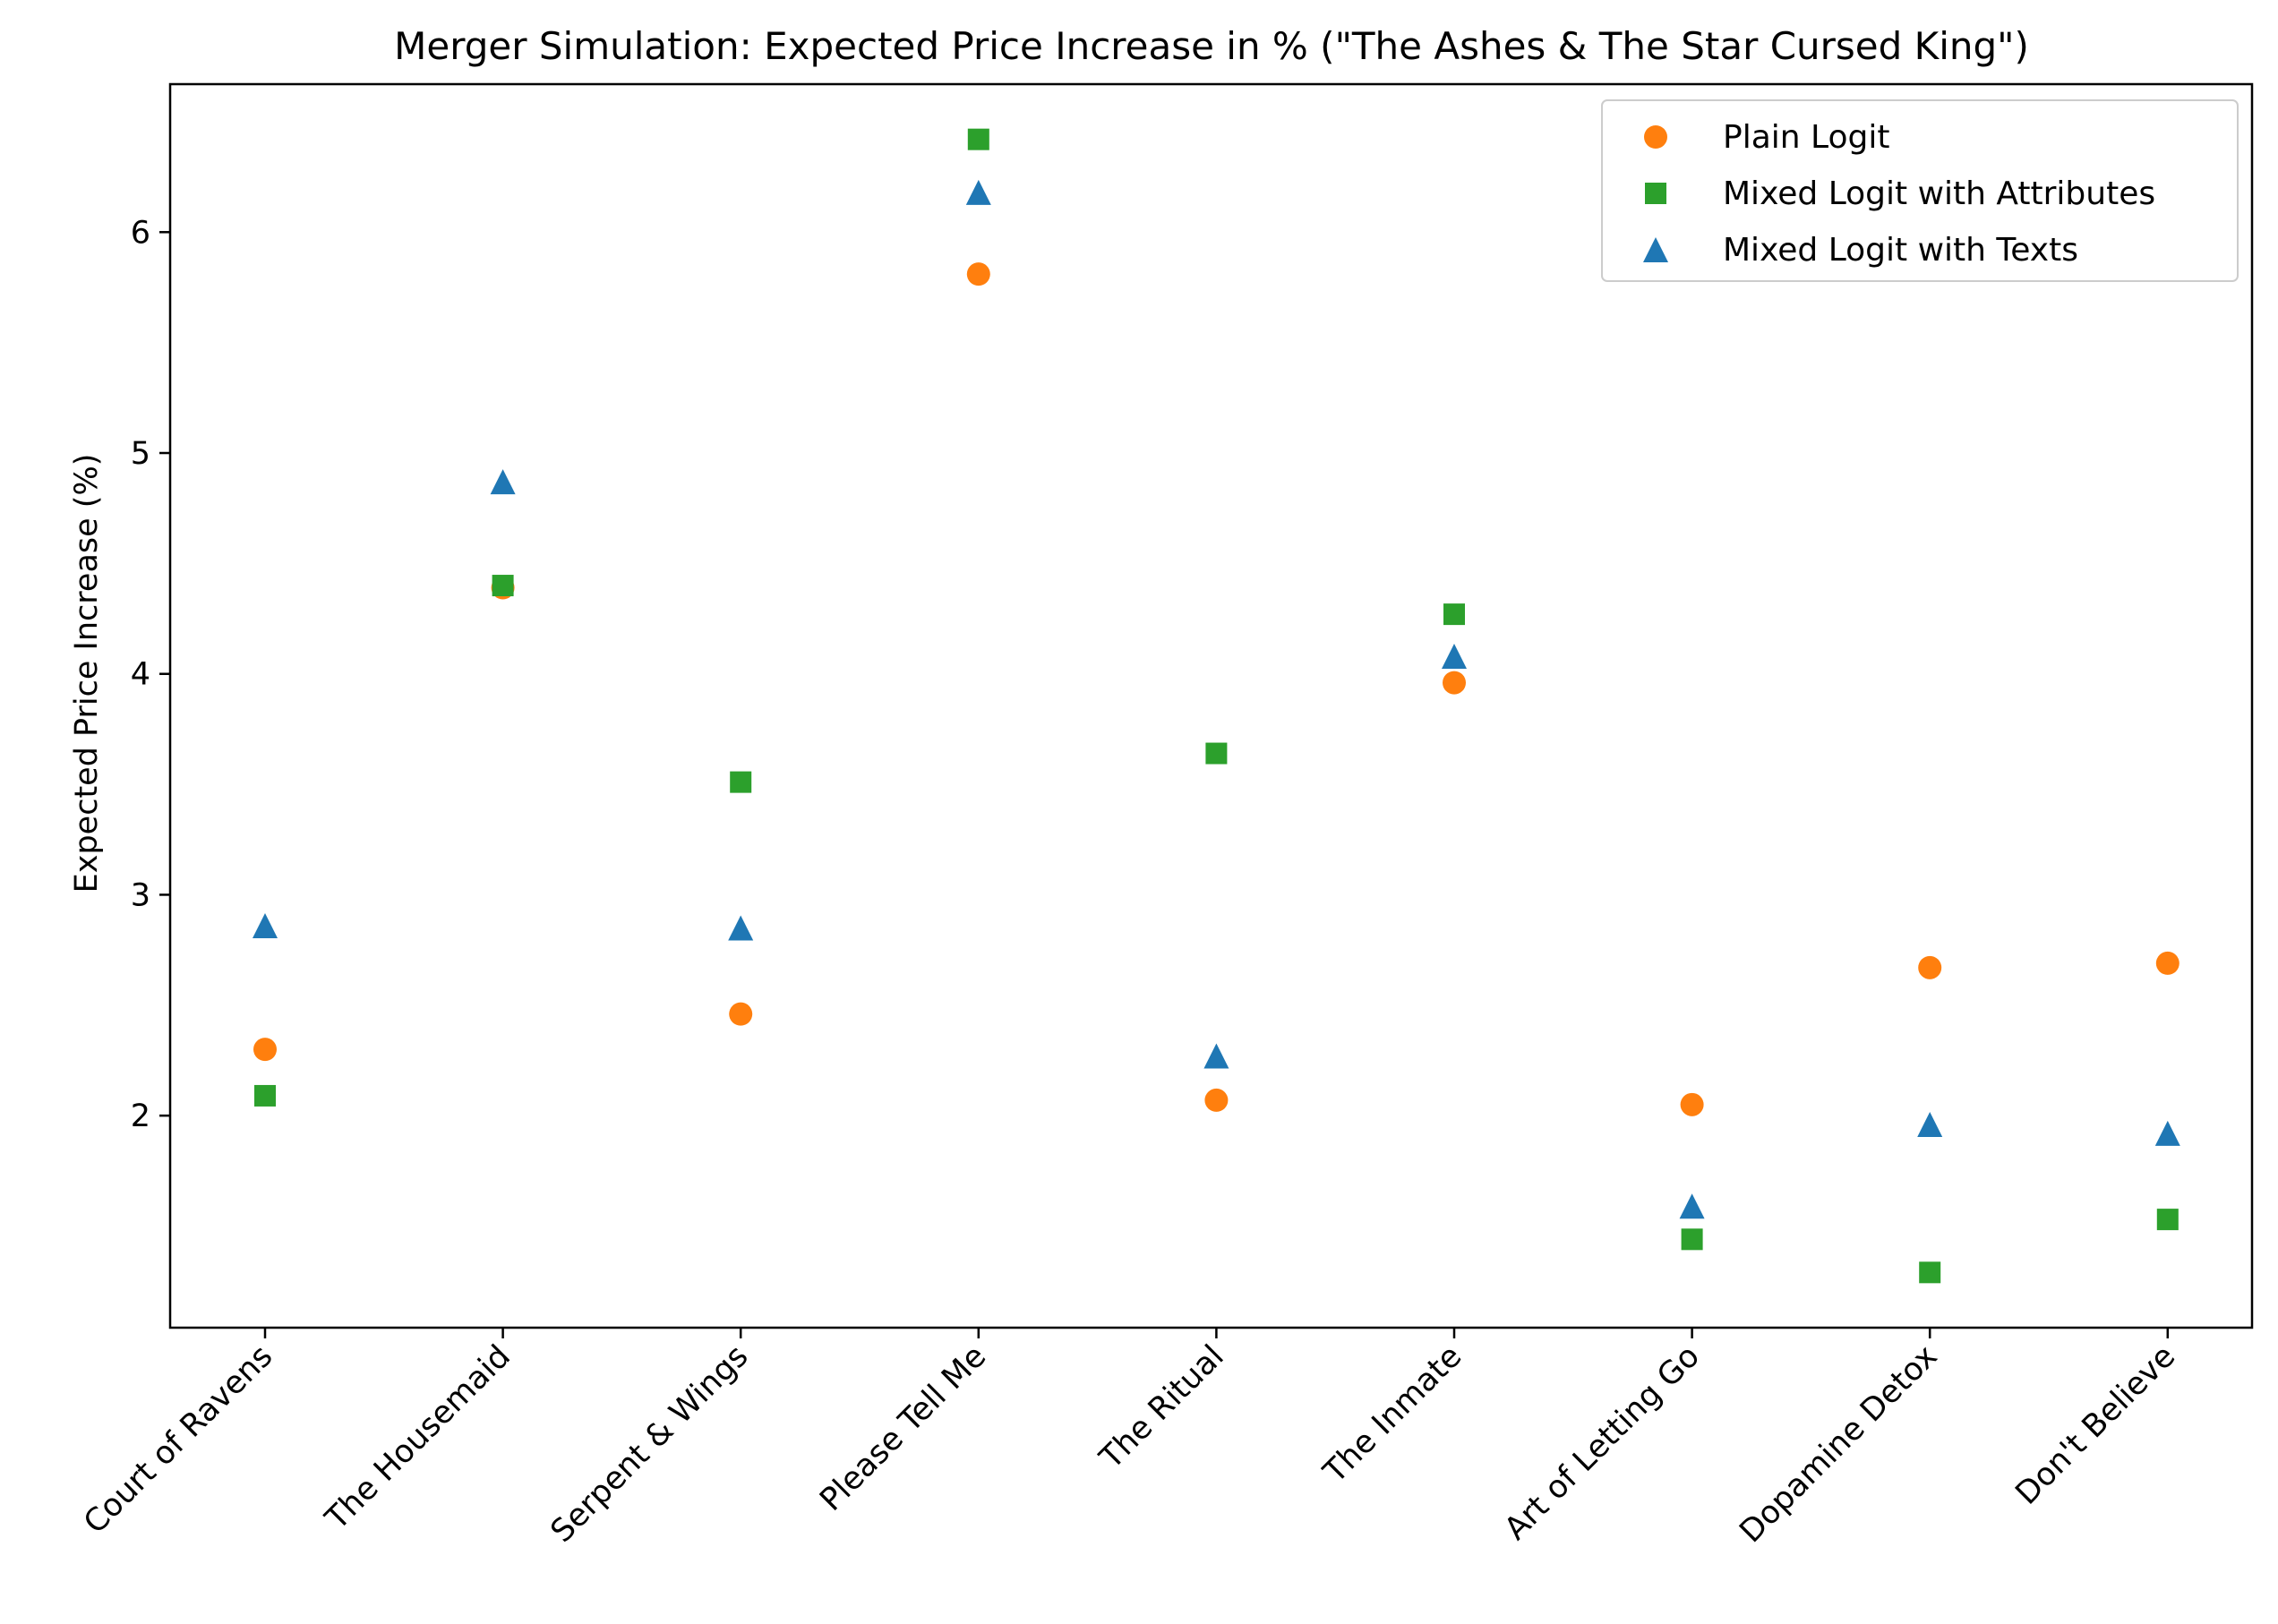 The width and height of the screenshot is (2278, 1624). Describe the element at coordinates (178, 1439) in the screenshot. I see `x-tick-label: Court of Ravens` at that location.